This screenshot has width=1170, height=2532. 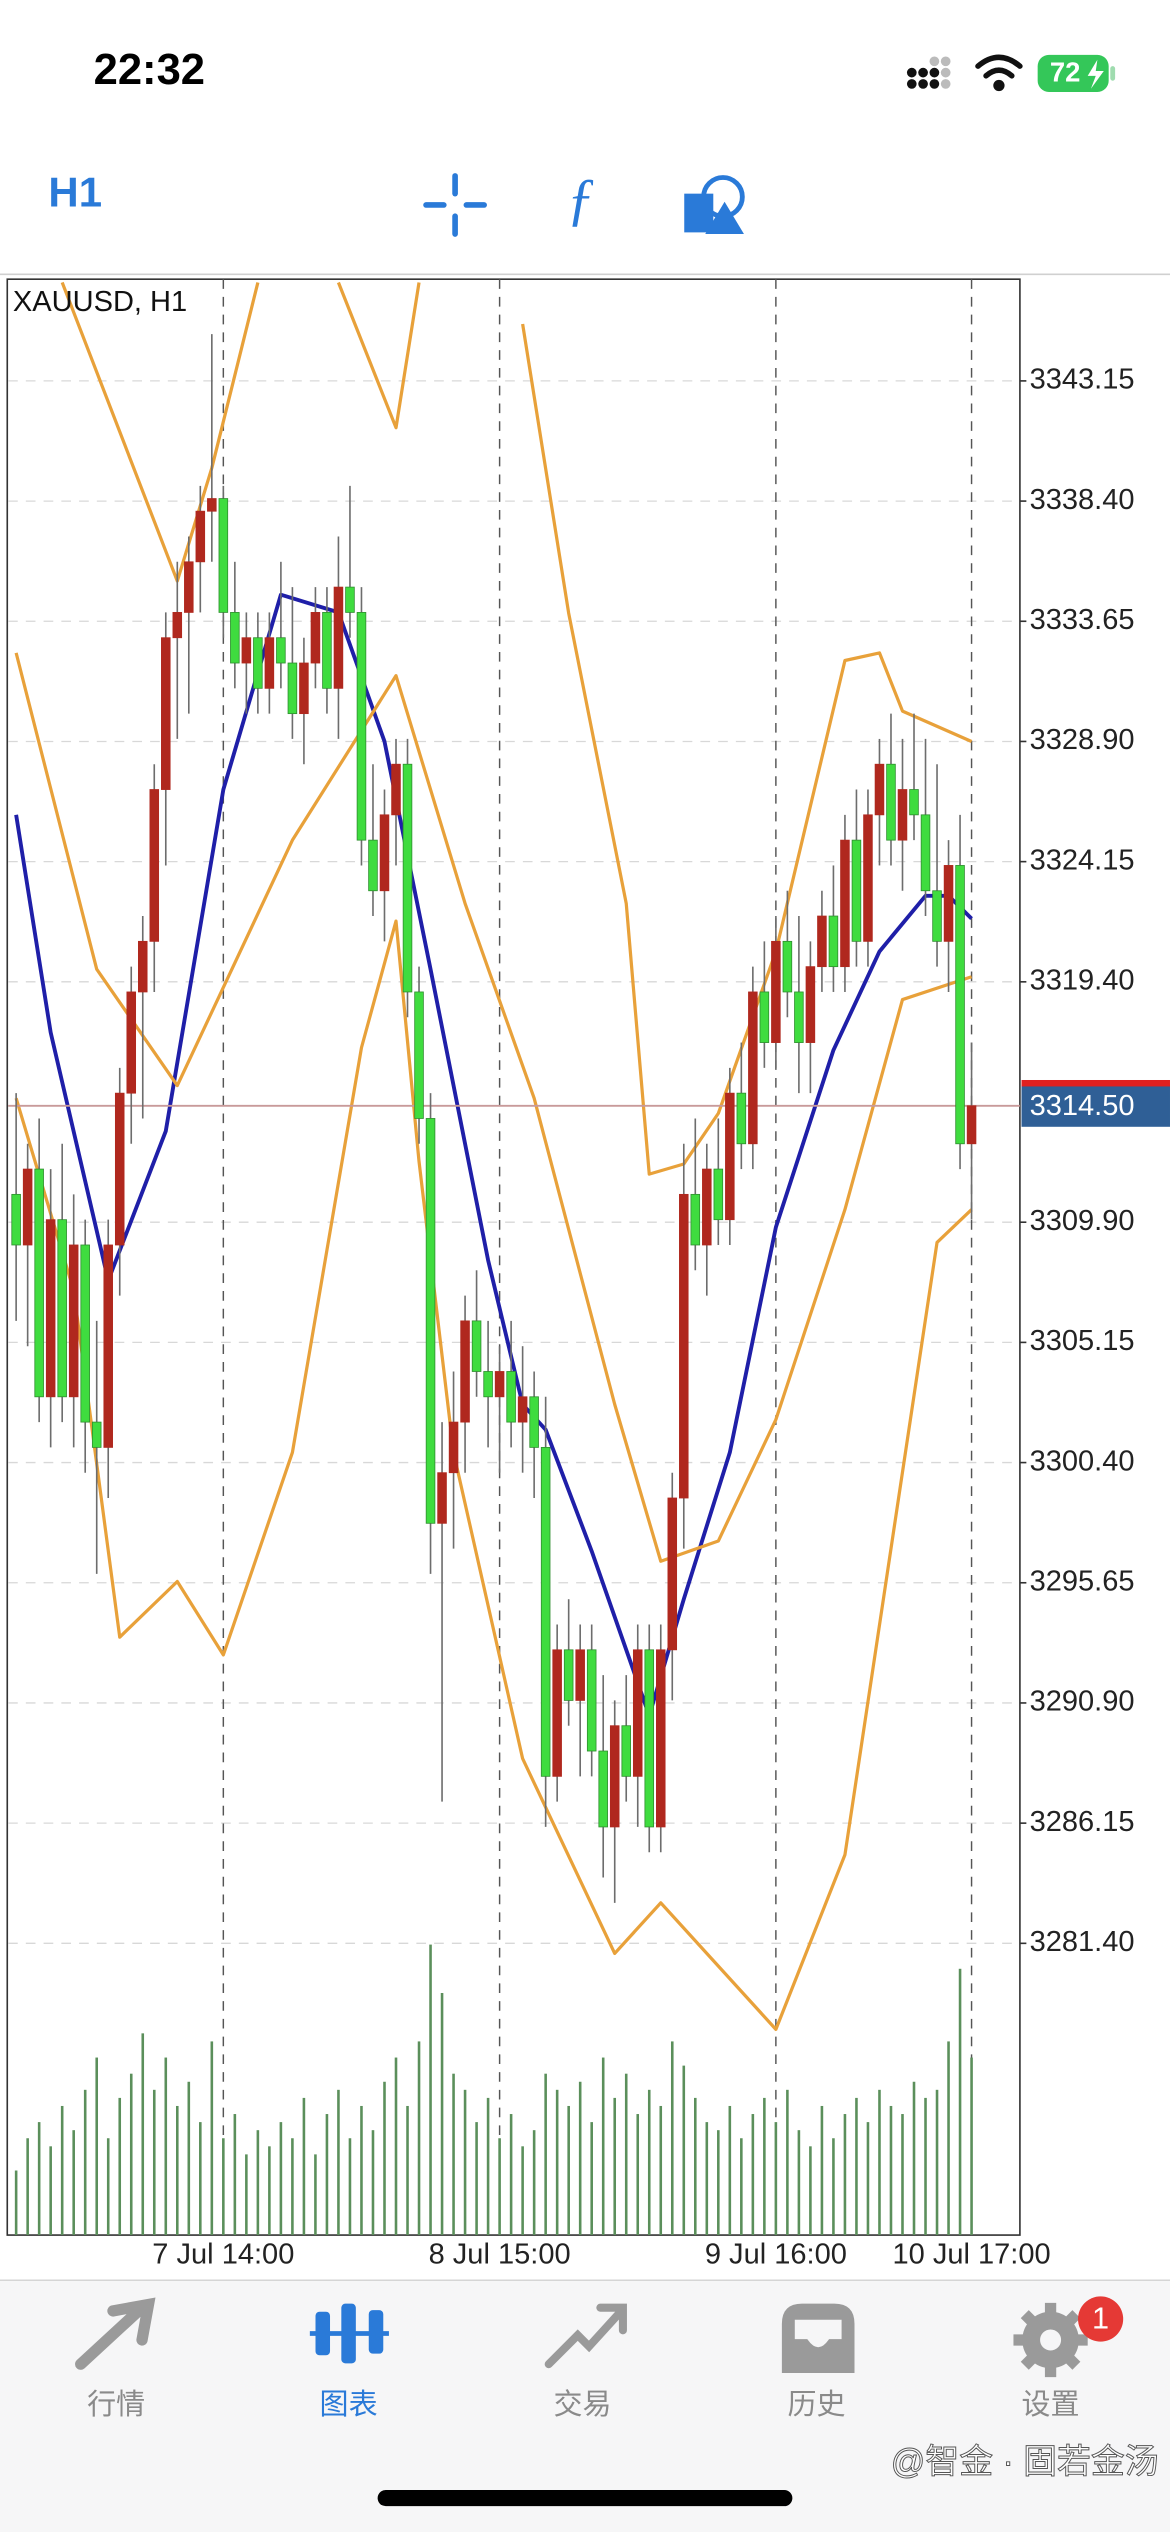 What do you see at coordinates (714, 204) in the screenshot?
I see `objects-button` at bounding box center [714, 204].